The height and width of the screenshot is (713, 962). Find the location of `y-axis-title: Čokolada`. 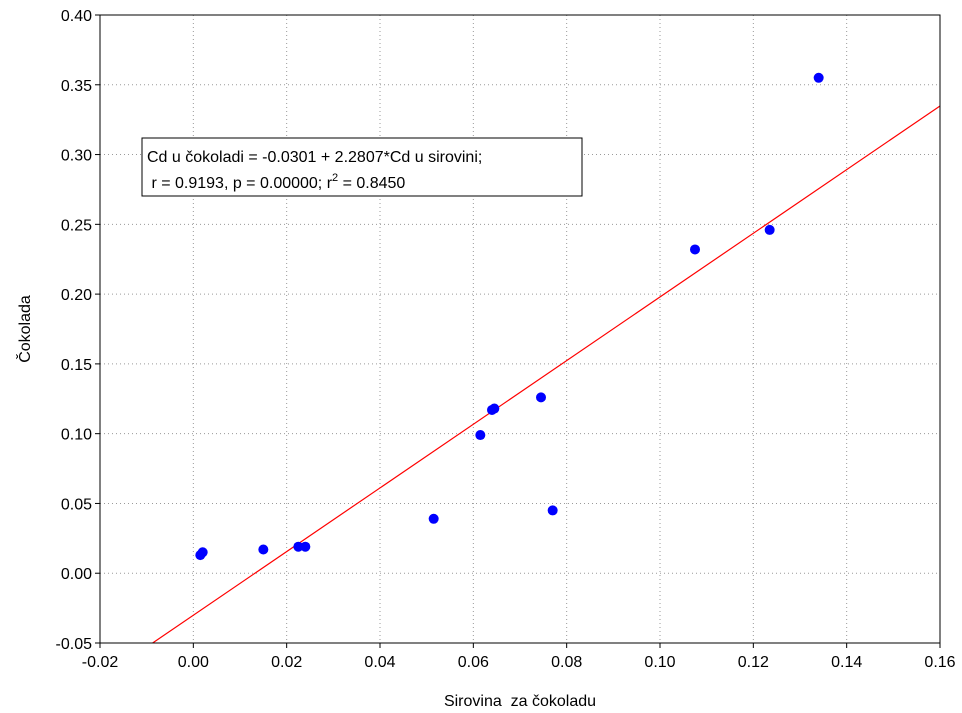

y-axis-title: Čokolada is located at coordinates (24, 329).